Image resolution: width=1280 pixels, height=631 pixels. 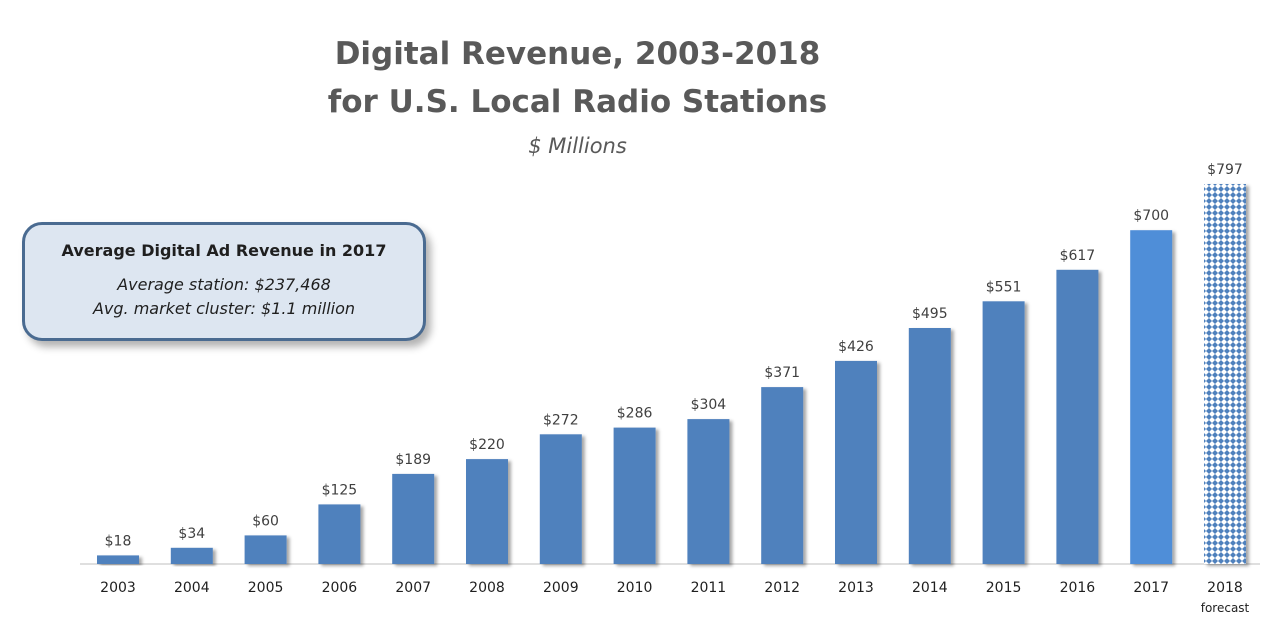 What do you see at coordinates (577, 102) in the screenshot?
I see `chart-title-line2: for U.S. Local Radio Stations` at bounding box center [577, 102].